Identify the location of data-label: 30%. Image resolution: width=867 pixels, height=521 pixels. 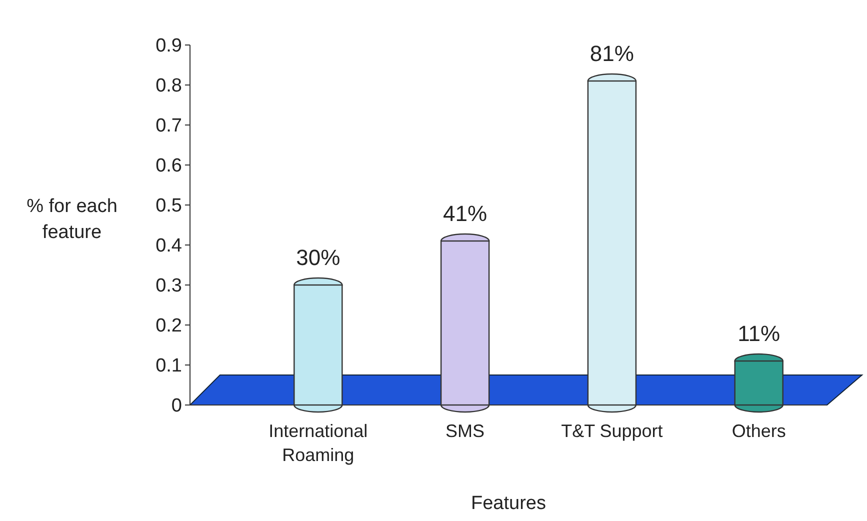
(318, 257).